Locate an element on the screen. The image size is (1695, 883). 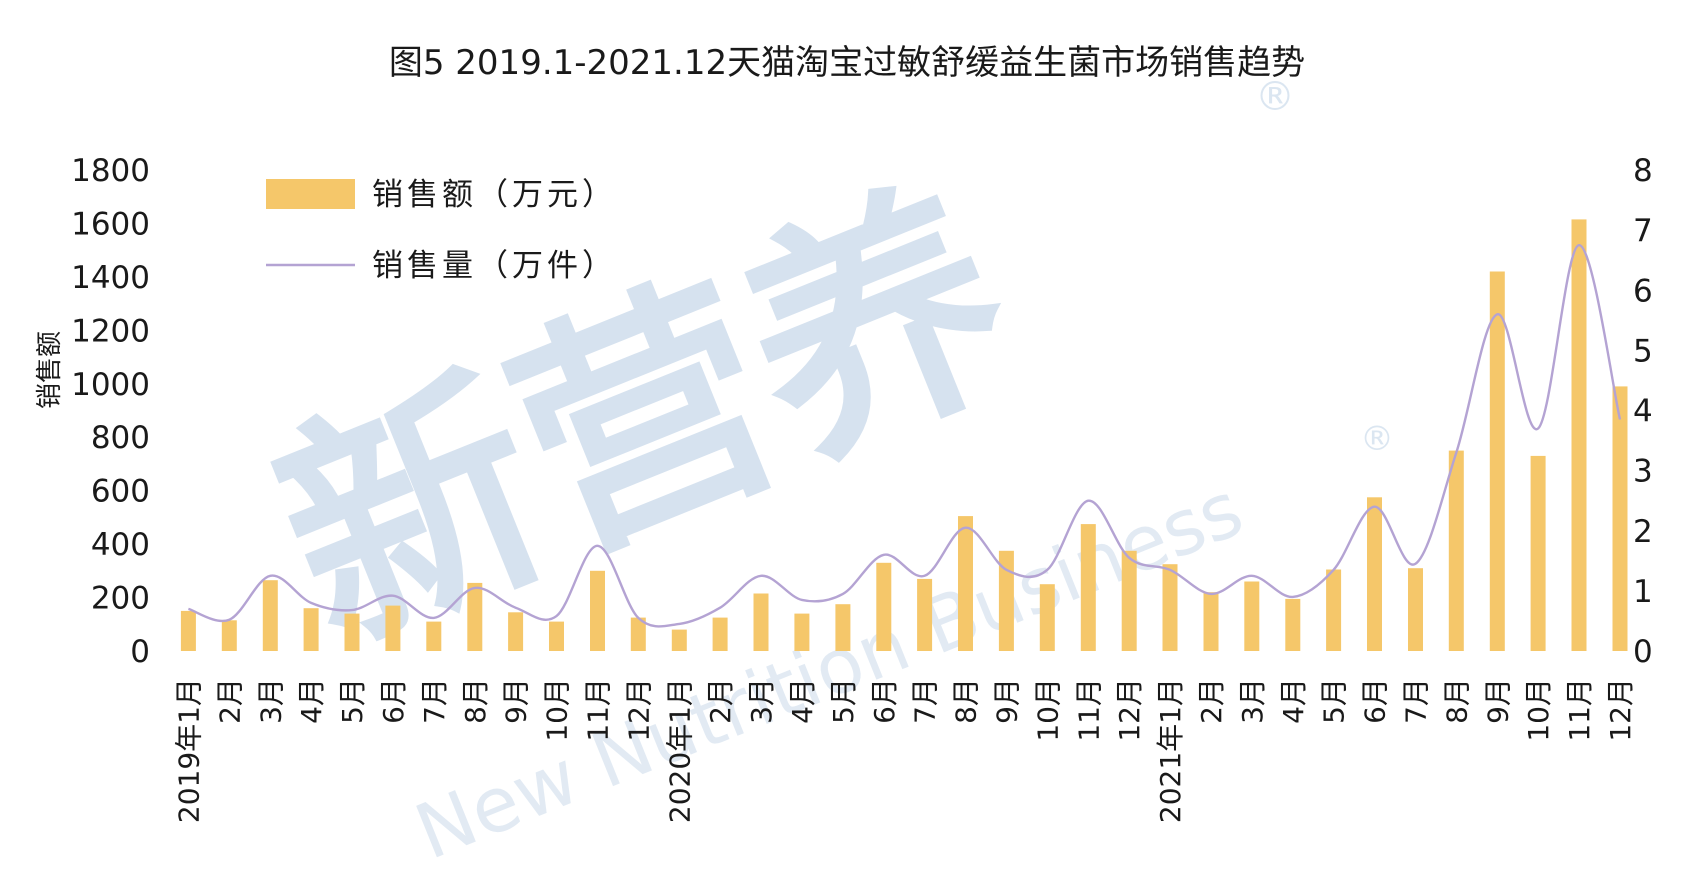
chart-title: 图5 2019.1-2021.12天猫淘宝过敏舒缓益生菌市场销售趋势 is located at coordinates (847, 63).